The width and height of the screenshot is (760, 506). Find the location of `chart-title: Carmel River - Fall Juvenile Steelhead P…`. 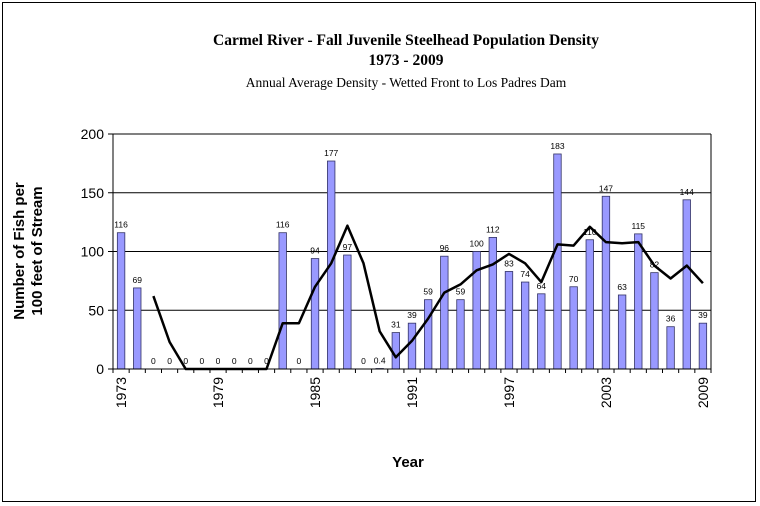

chart-title: Carmel River - Fall Juvenile Steelhead P… is located at coordinates (406, 40).